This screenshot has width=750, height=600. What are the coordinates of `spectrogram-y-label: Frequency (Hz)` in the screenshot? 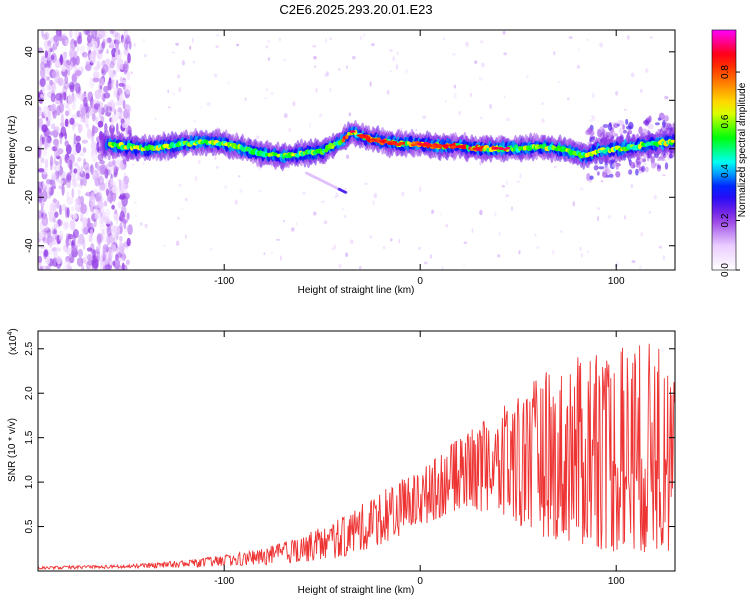 It's located at (12, 150).